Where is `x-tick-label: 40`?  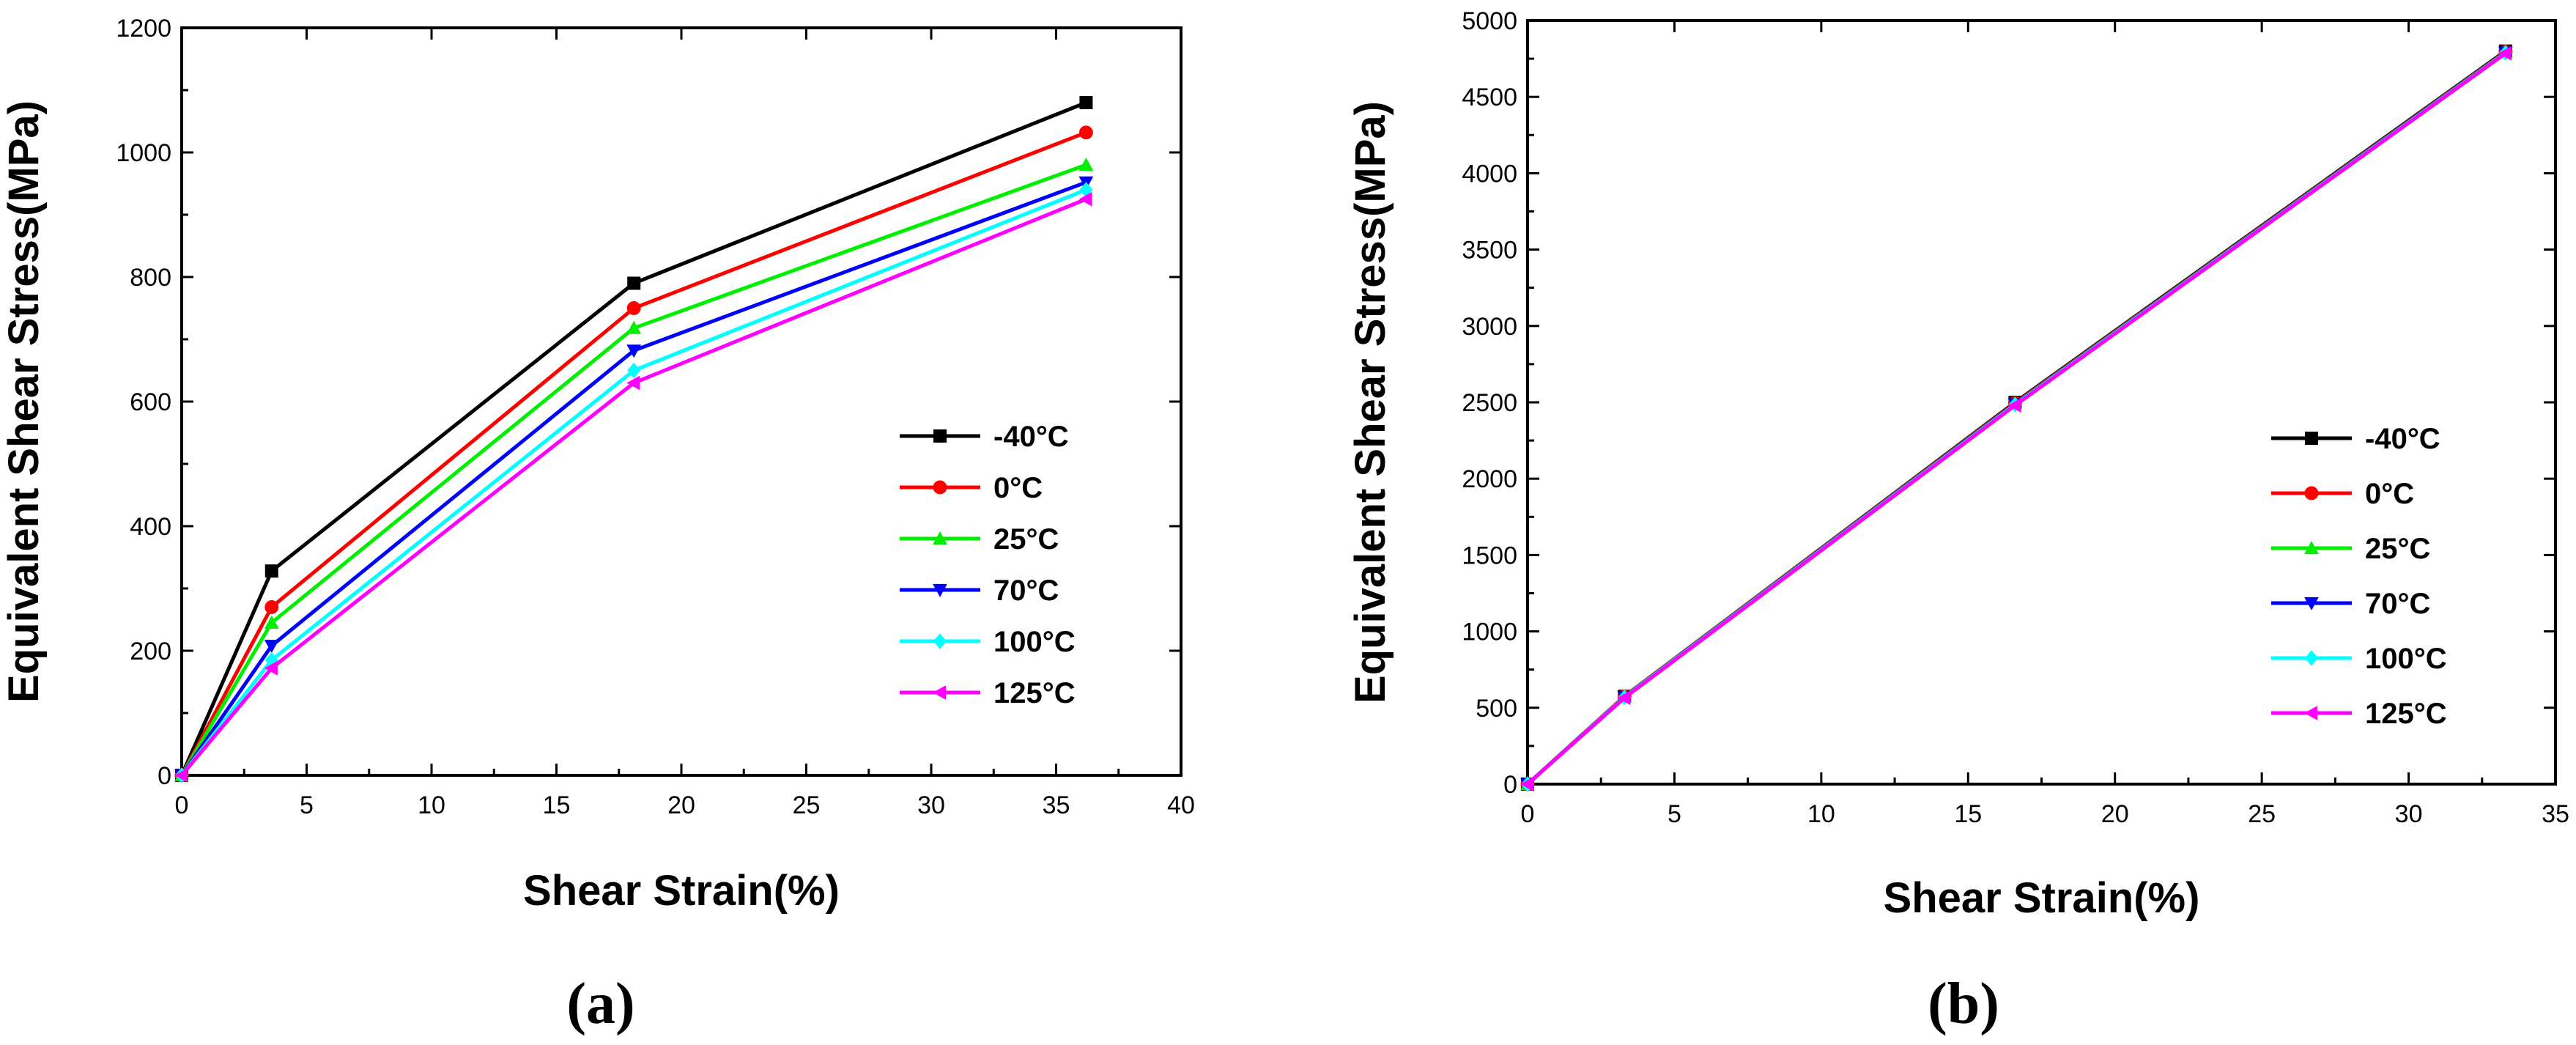 x-tick-label: 40 is located at coordinates (1181, 805).